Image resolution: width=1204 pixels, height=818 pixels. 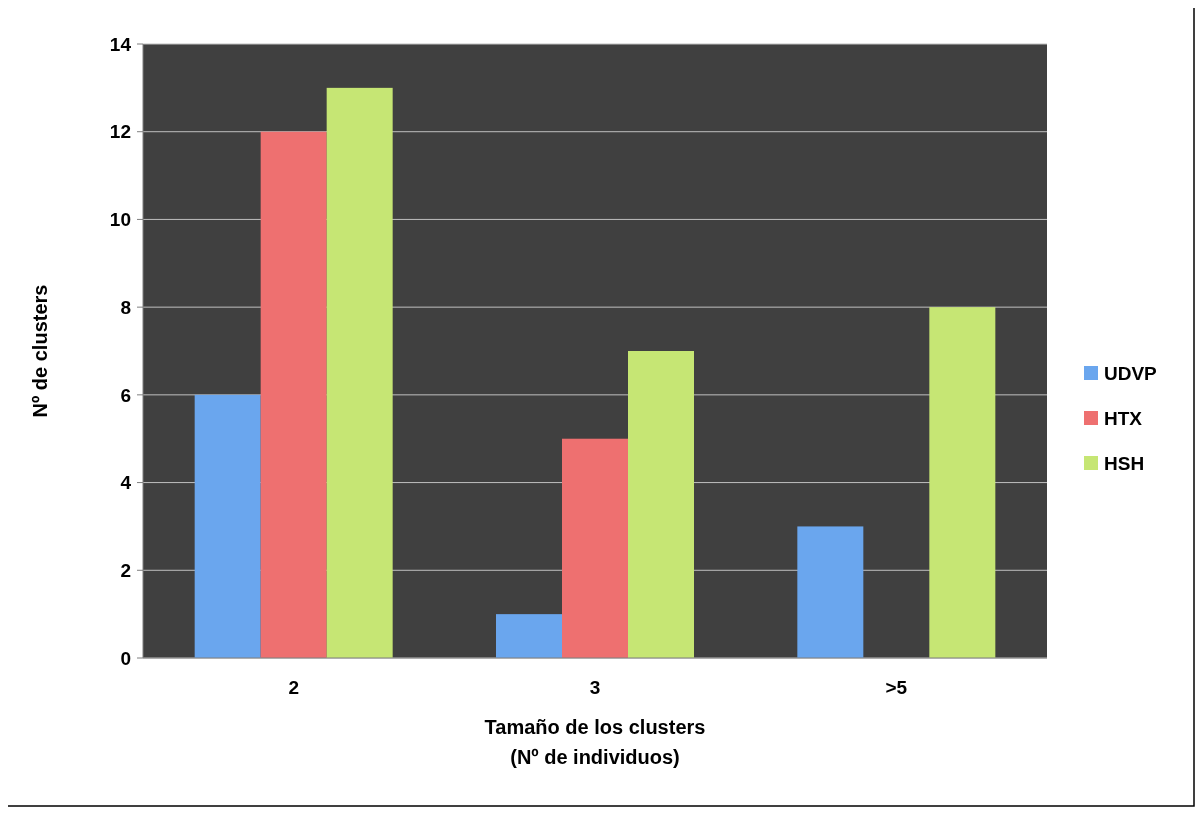 What do you see at coordinates (125, 658) in the screenshot?
I see `y-tick-label: 0` at bounding box center [125, 658].